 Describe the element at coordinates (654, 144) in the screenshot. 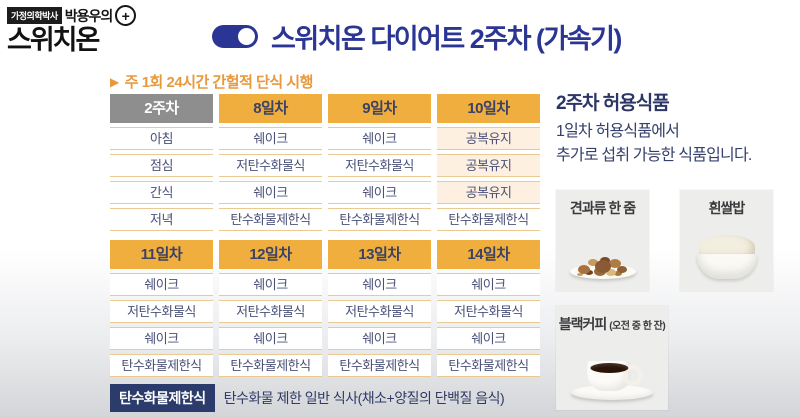

I see `allowed-foods-description: 1일차 허용식품에서 추가로 섭취 가능한 식품입니다.` at that location.